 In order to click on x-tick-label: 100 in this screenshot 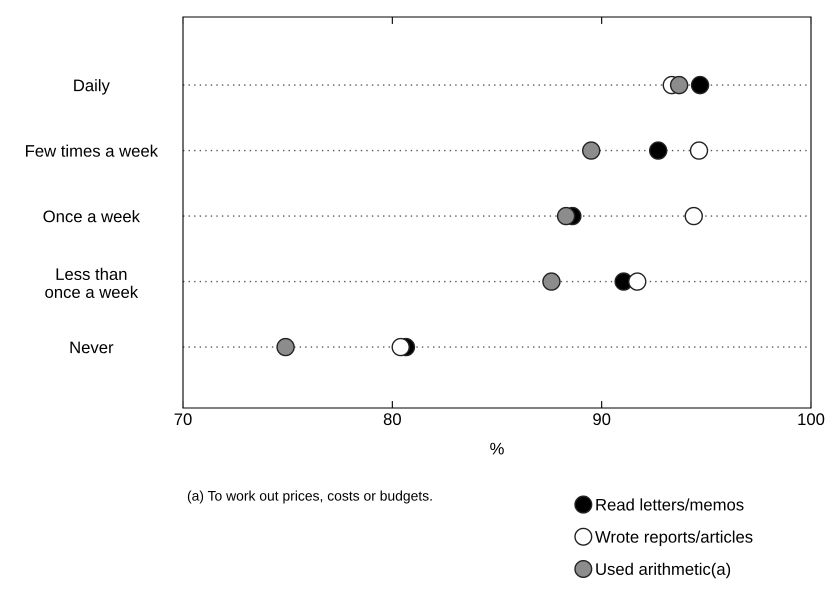, I will do `click(811, 419)`.